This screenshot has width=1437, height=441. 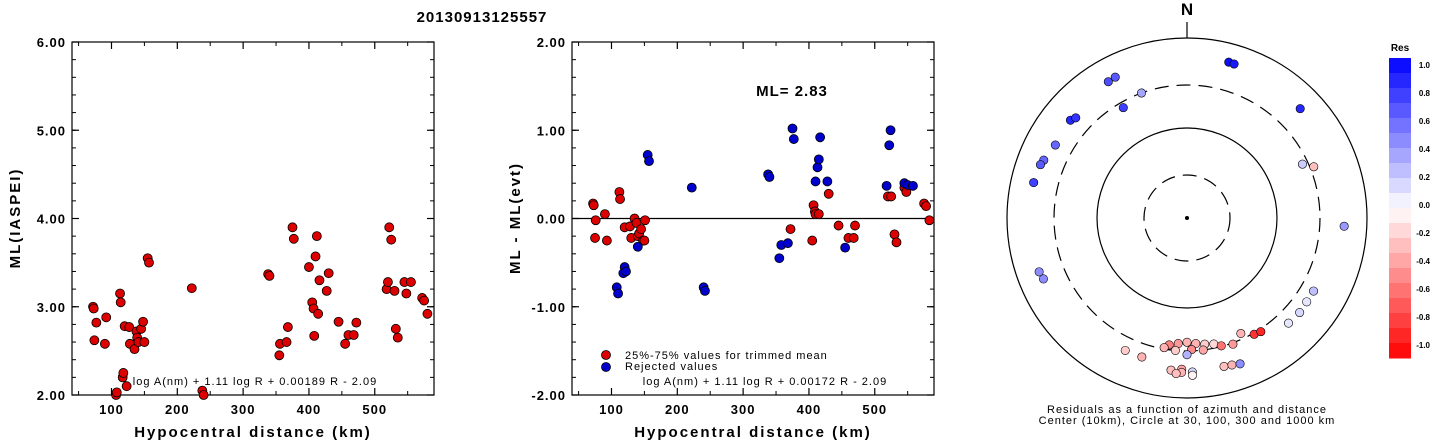 I want to click on x-axis-label: Hypocentral distance (km), so click(x=253, y=432).